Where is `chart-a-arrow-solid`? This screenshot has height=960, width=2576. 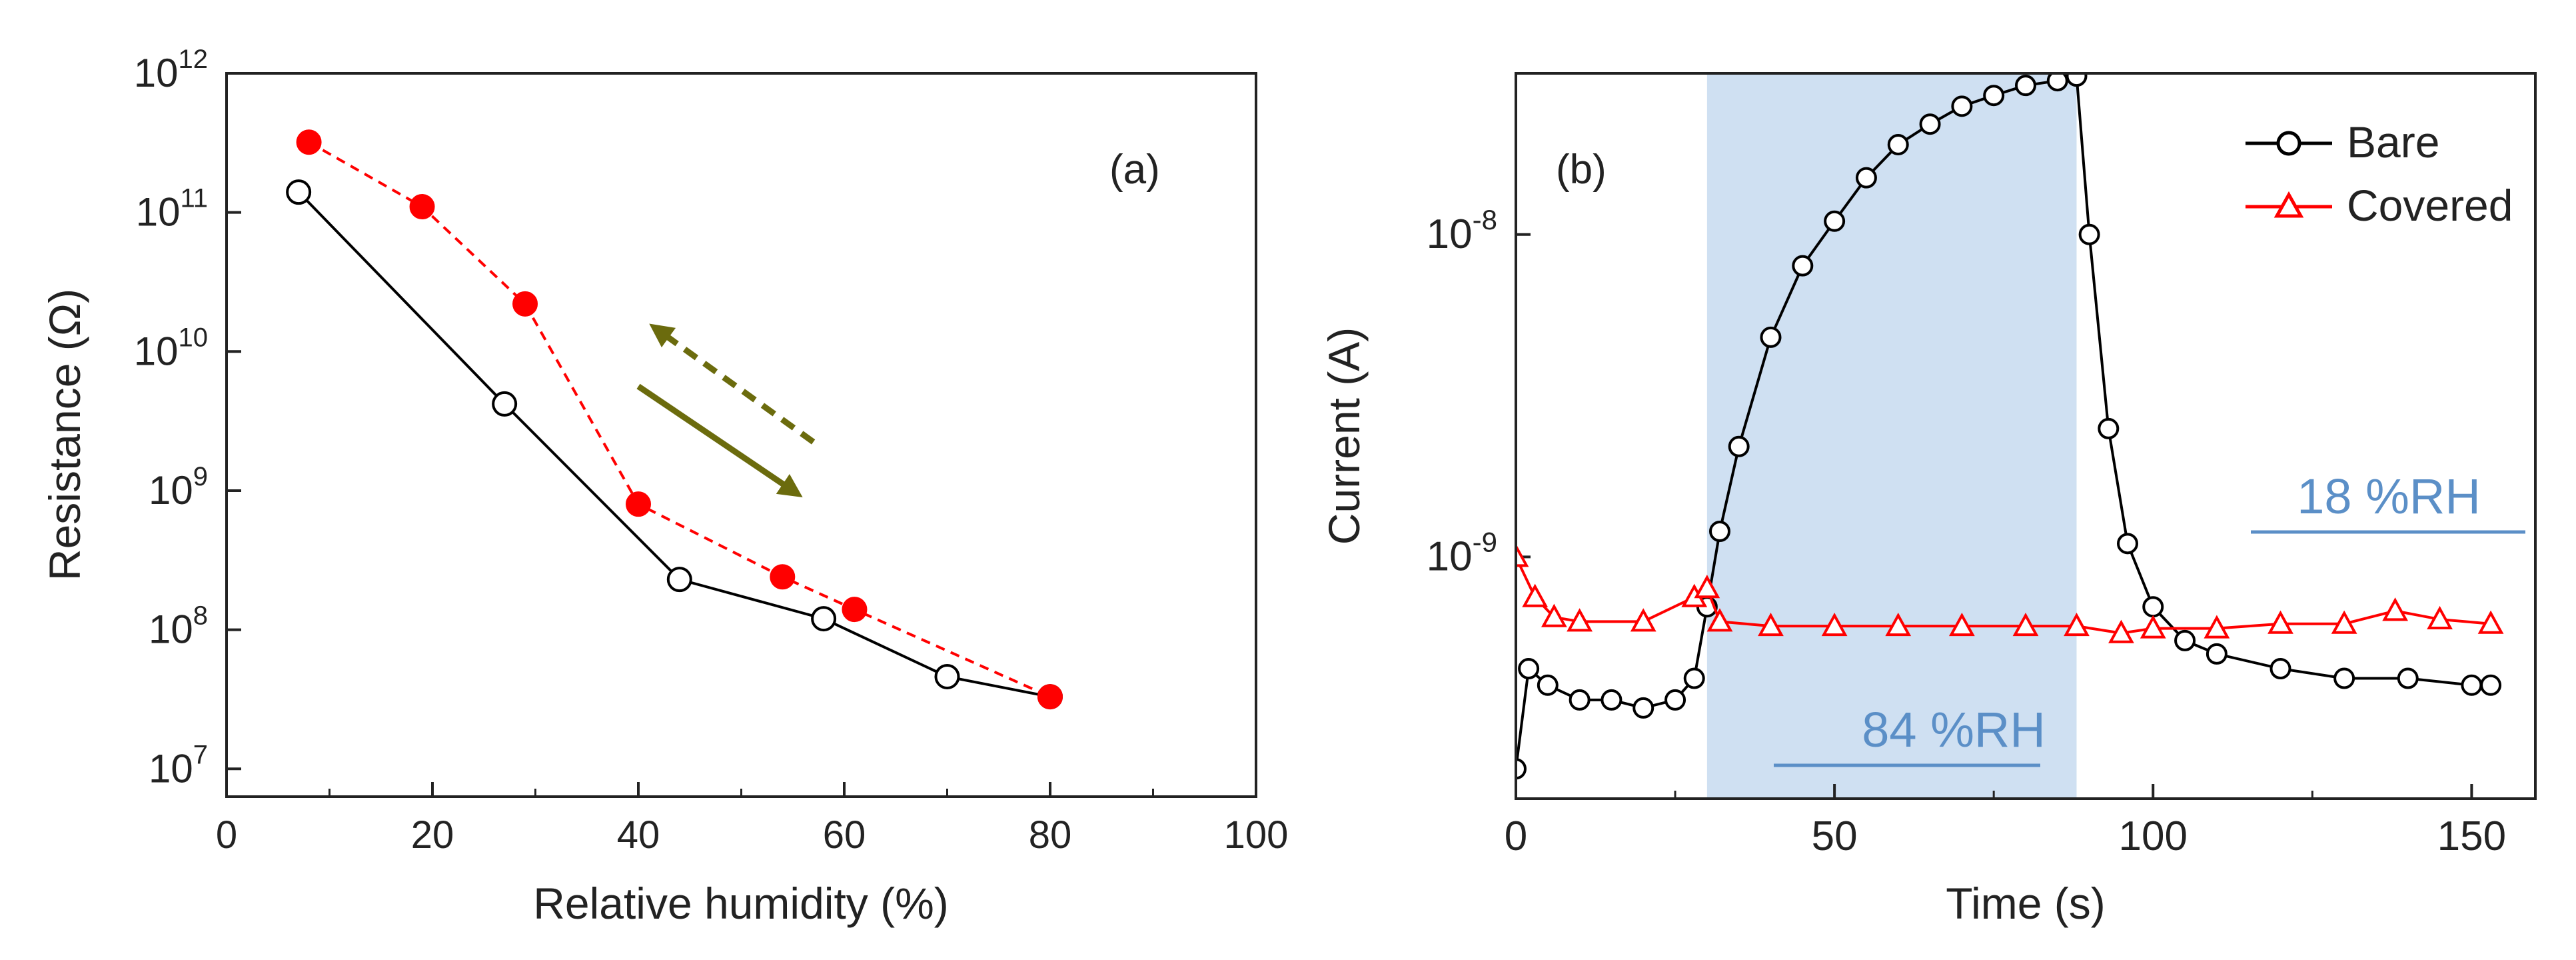 chart-a-arrow-solid is located at coordinates (719, 440).